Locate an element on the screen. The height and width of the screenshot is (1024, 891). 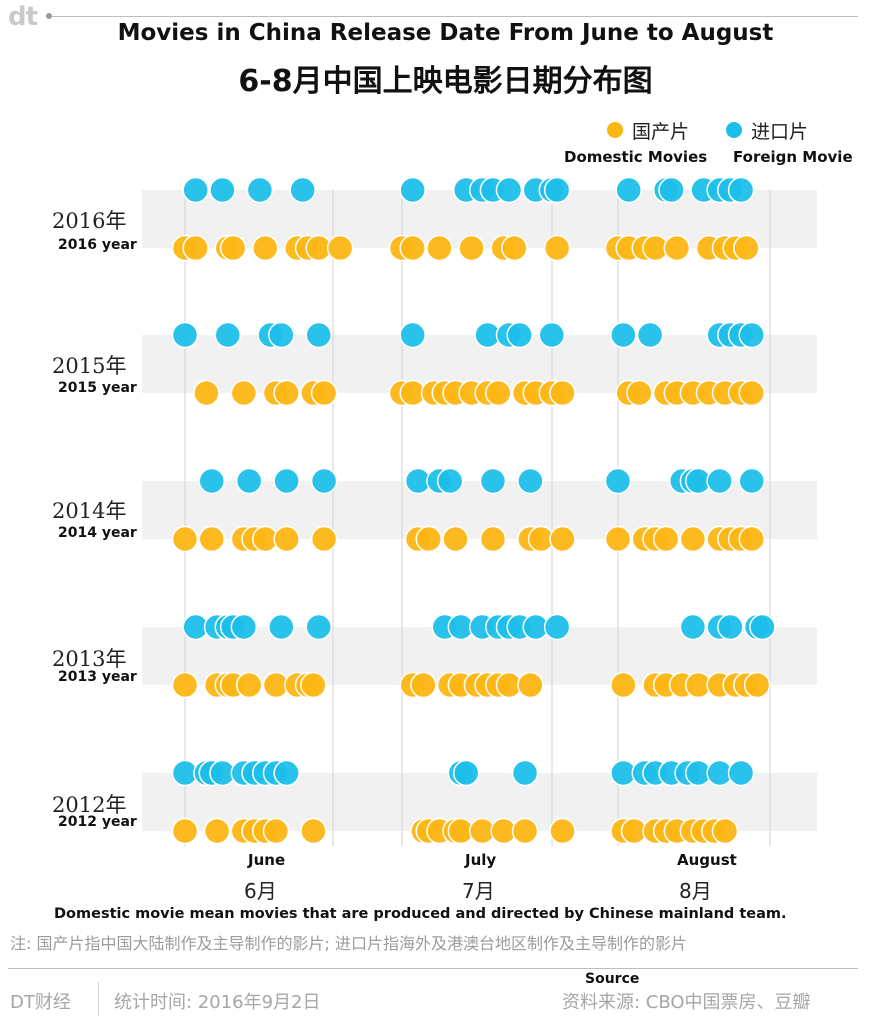
legend-domestic-dot is located at coordinates (615, 130).